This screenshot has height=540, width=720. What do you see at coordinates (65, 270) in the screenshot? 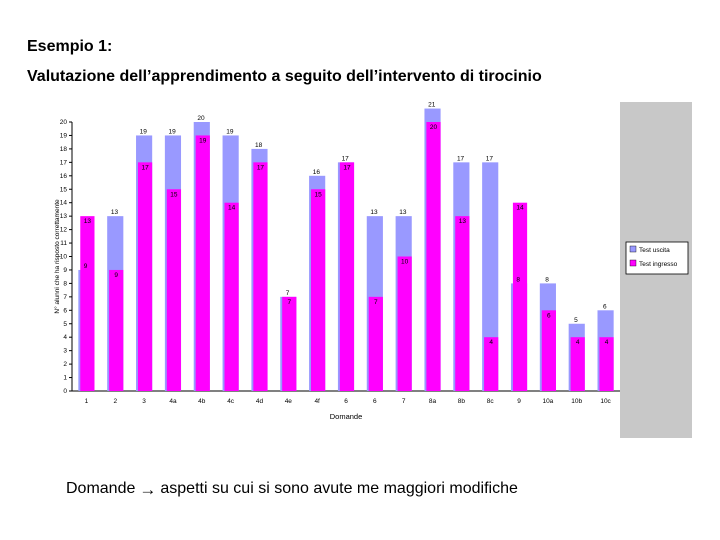
I see `y-tick-label: 9` at bounding box center [65, 270].